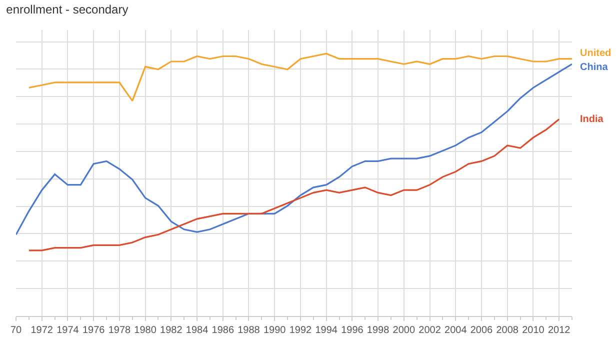  Describe the element at coordinates (300, 330) in the screenshot. I see `x-tick-label: 1992` at that location.